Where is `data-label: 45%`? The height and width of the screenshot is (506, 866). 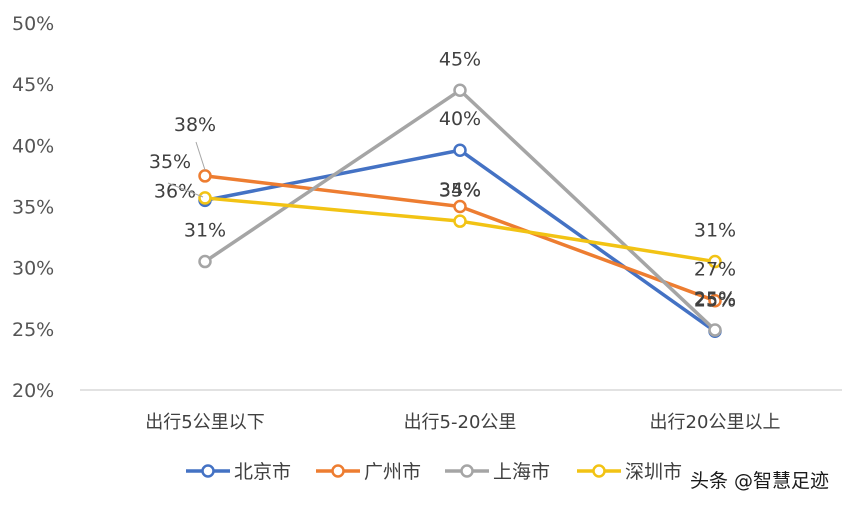 data-label: 45% is located at coordinates (460, 59).